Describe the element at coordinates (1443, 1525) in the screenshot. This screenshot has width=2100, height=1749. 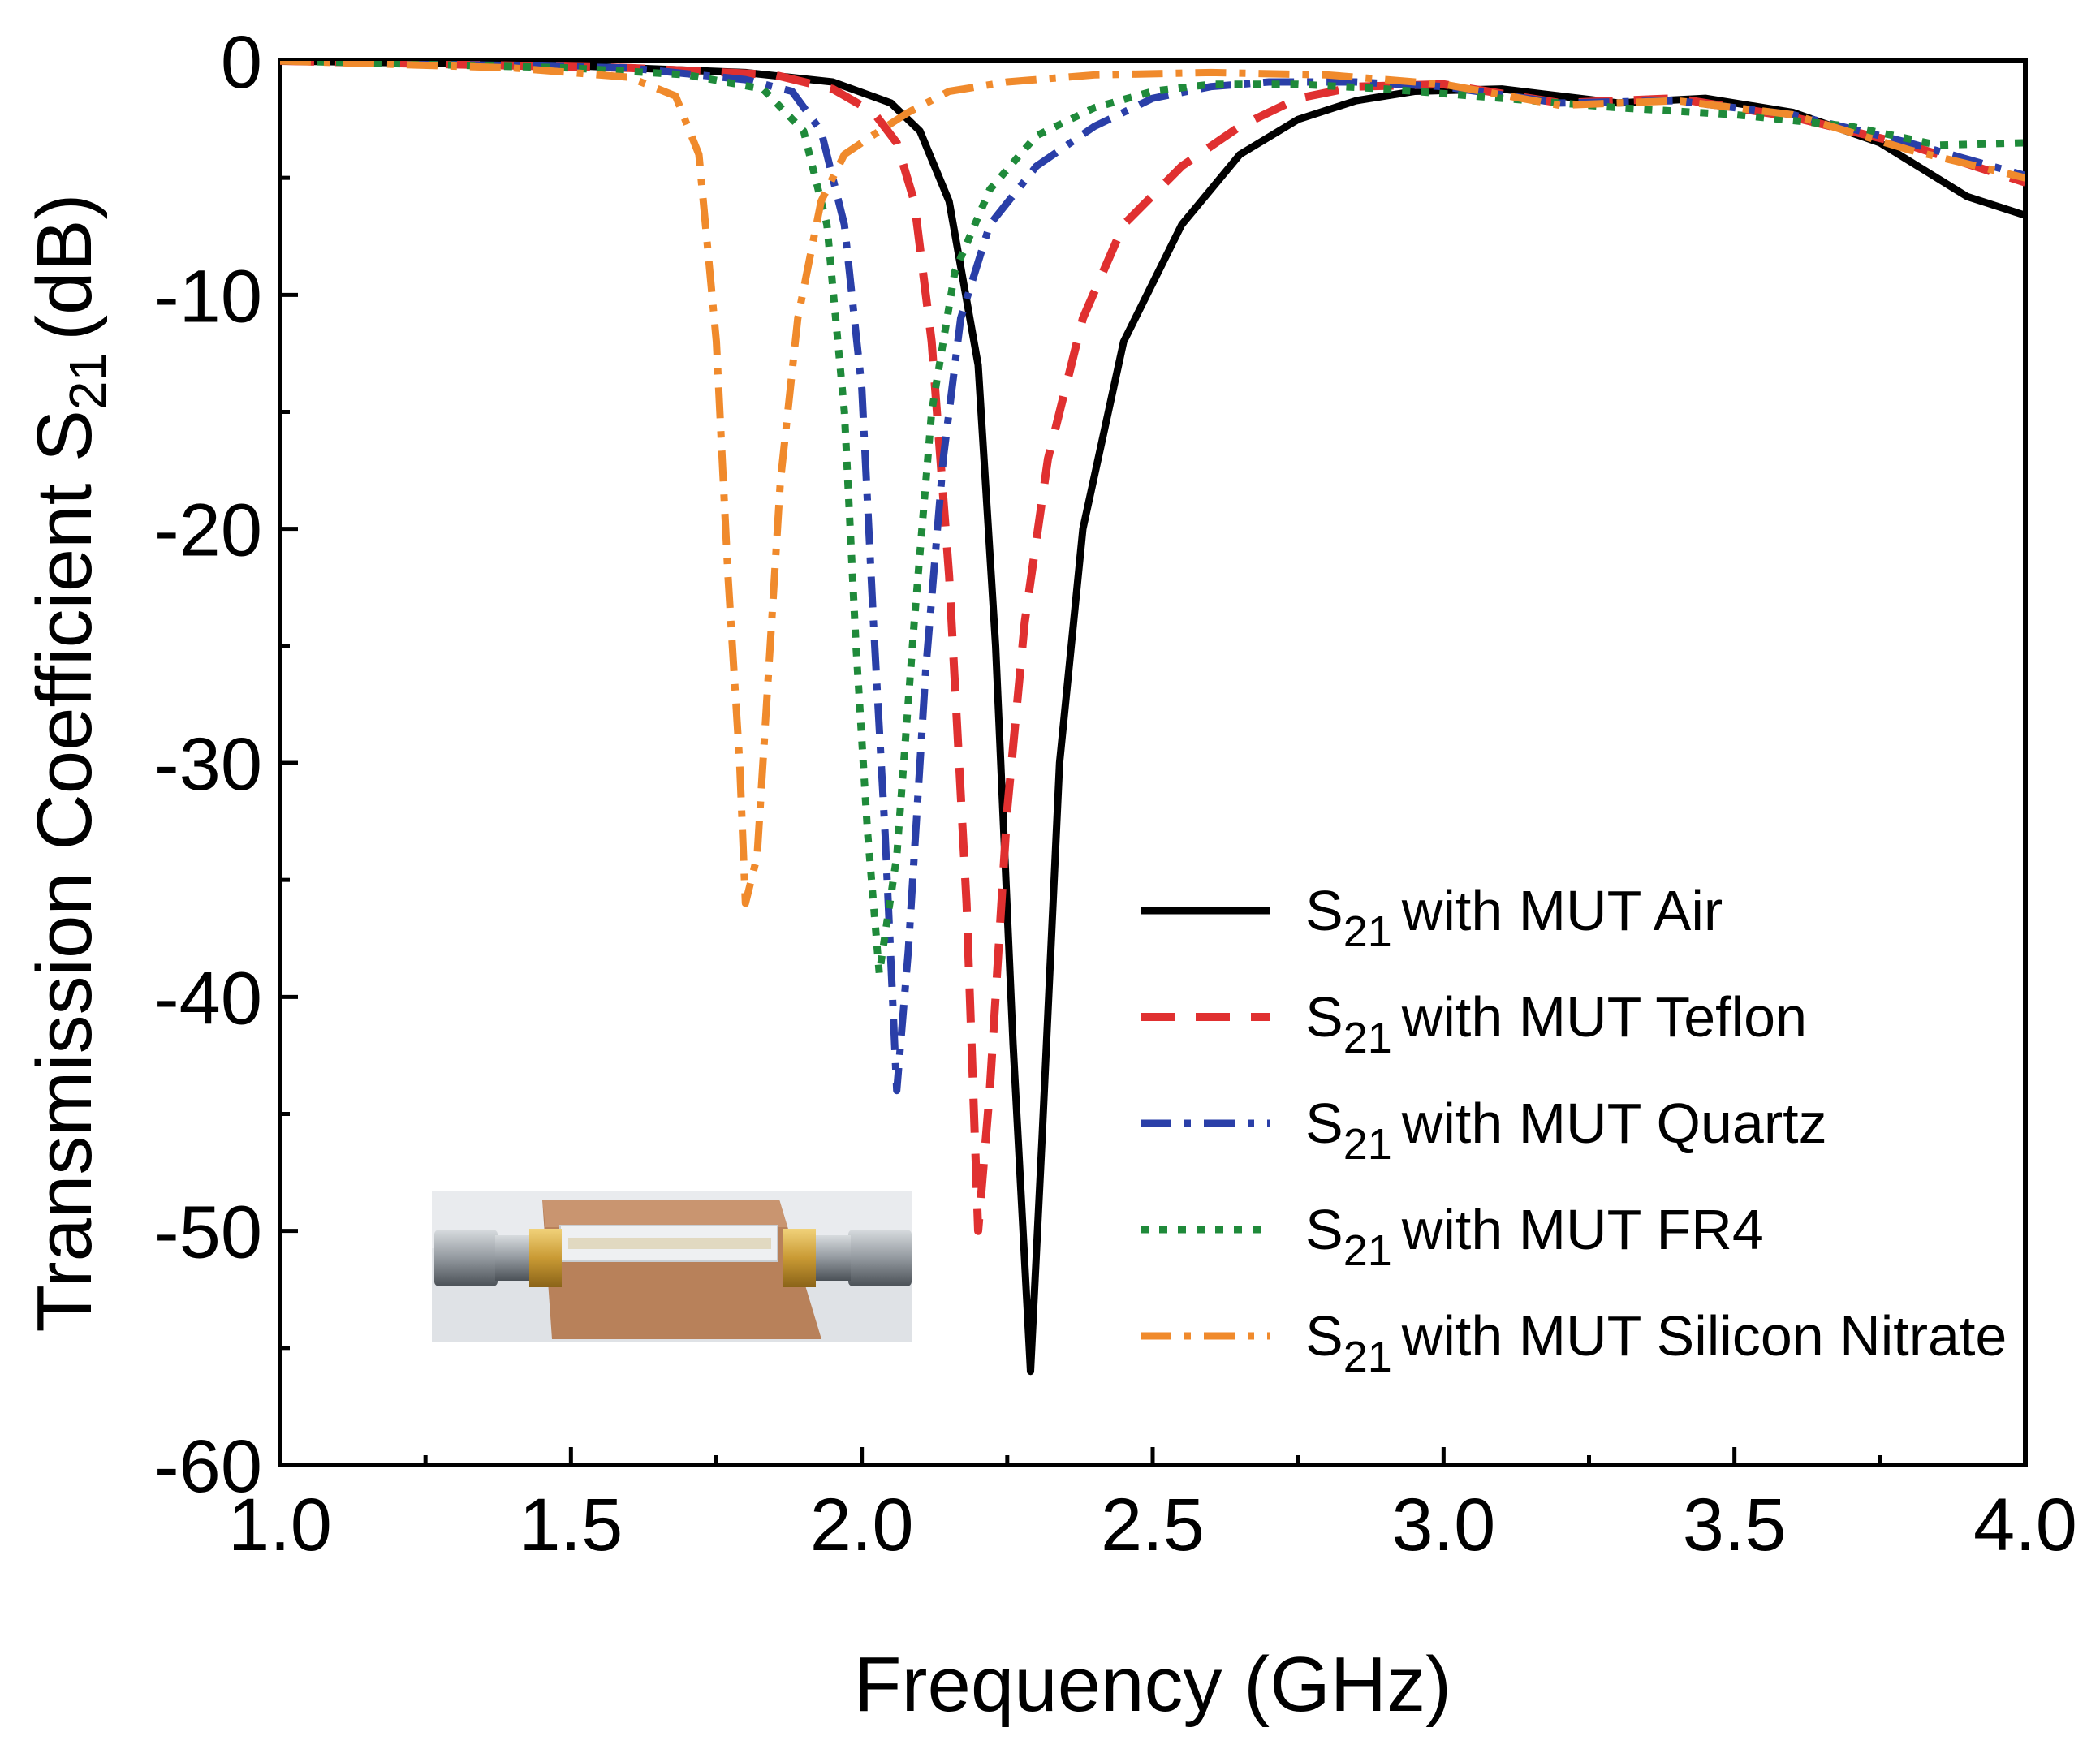
I see `x-tick-label: 3.0` at that location.